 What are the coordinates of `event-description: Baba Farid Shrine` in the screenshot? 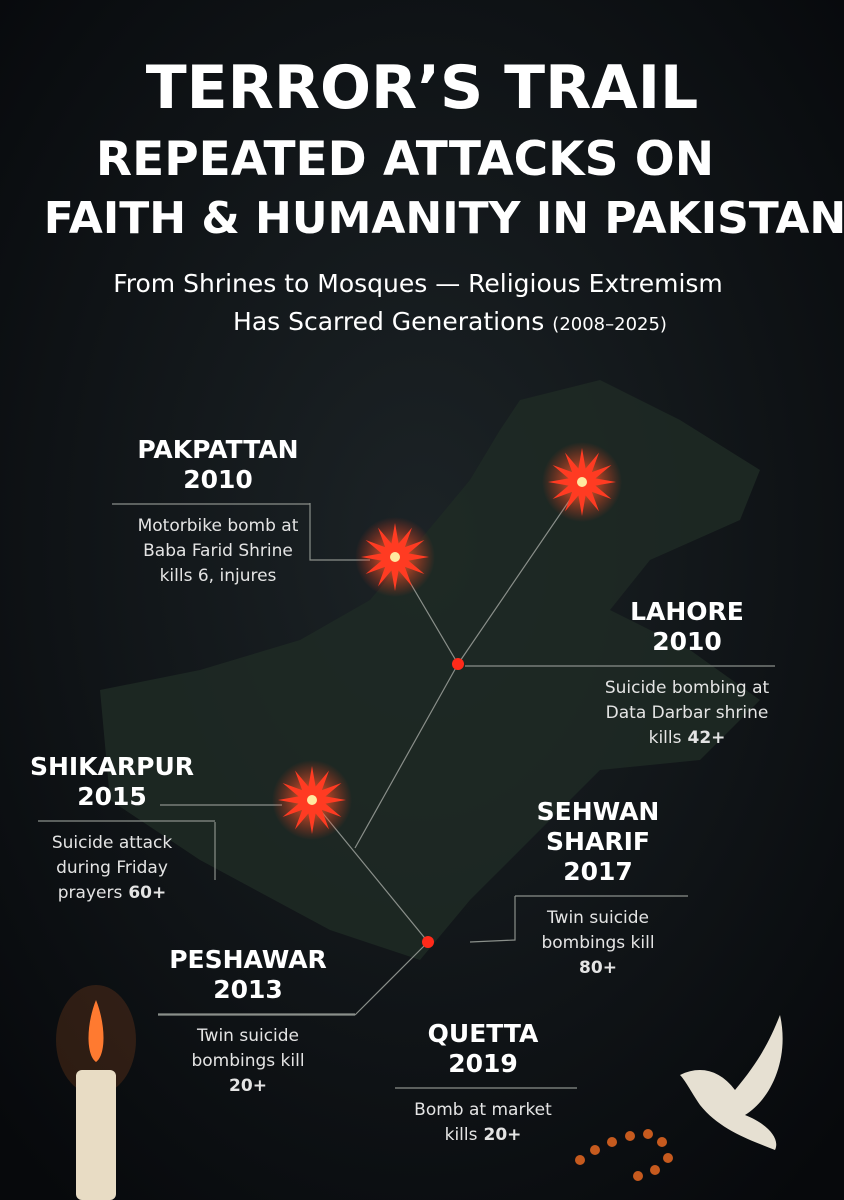 It's located at (218, 551).